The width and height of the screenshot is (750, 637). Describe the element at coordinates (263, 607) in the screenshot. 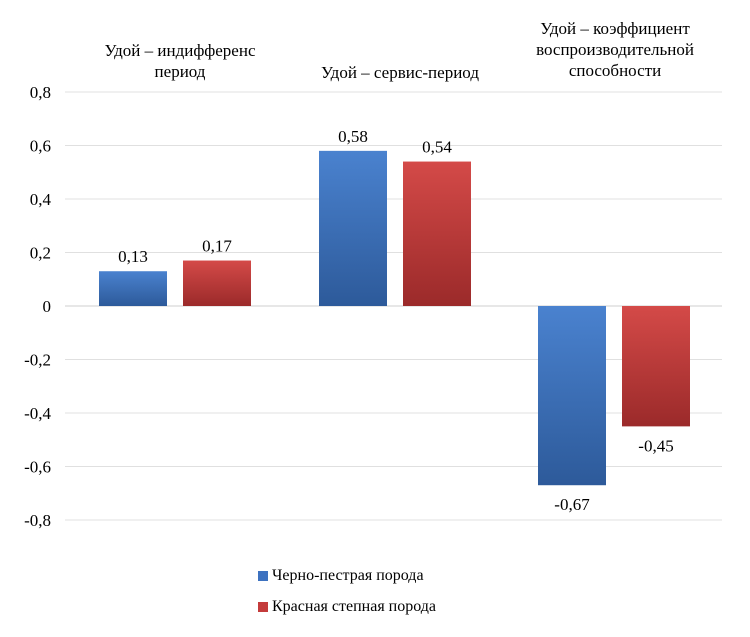

I see `legend-swatch-red` at that location.